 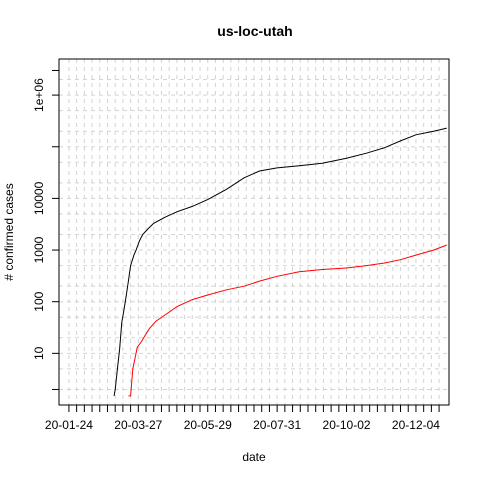 I want to click on x-axis-label: date, so click(x=254, y=457).